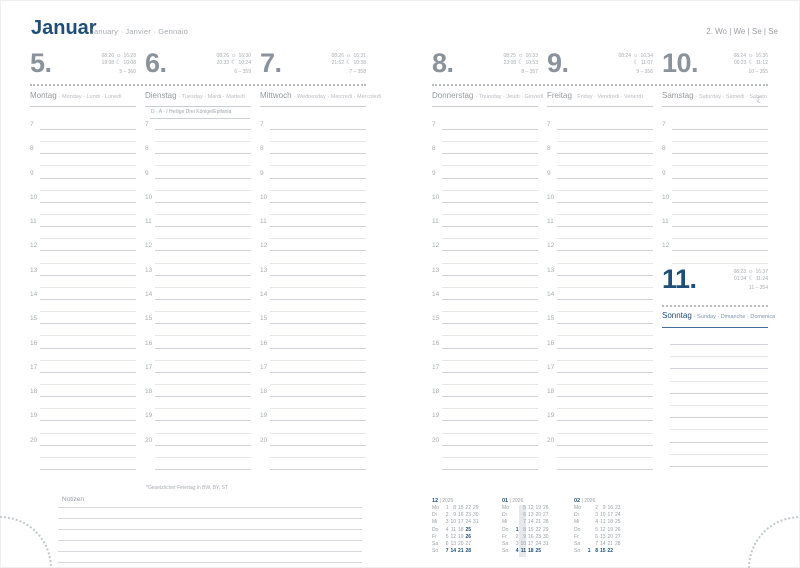 This screenshot has height=568, width=800. What do you see at coordinates (719, 466) in the screenshot?
I see `sunday-writing-line` at bounding box center [719, 466].